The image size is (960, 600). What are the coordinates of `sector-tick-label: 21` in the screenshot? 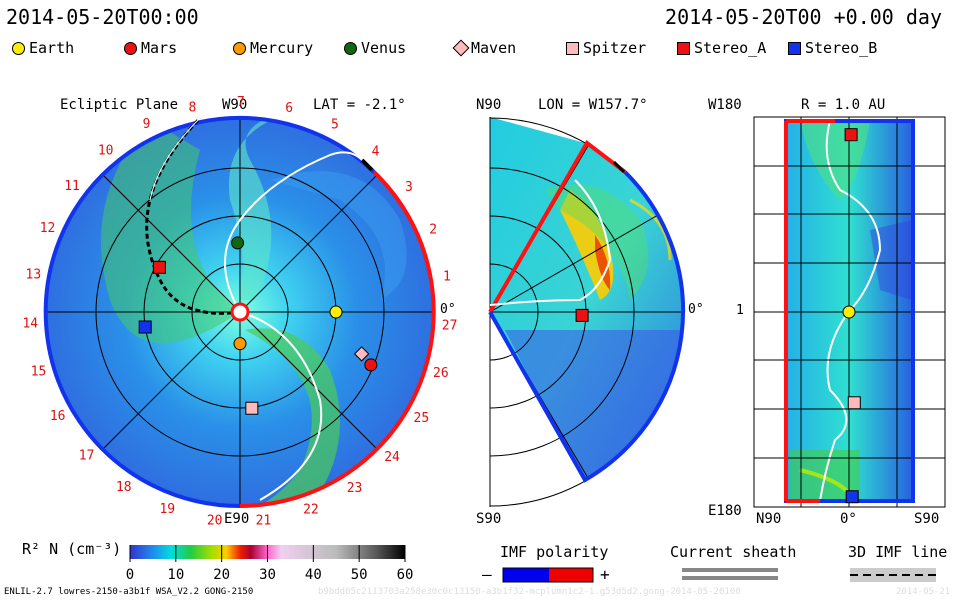 It's located at (264, 521).